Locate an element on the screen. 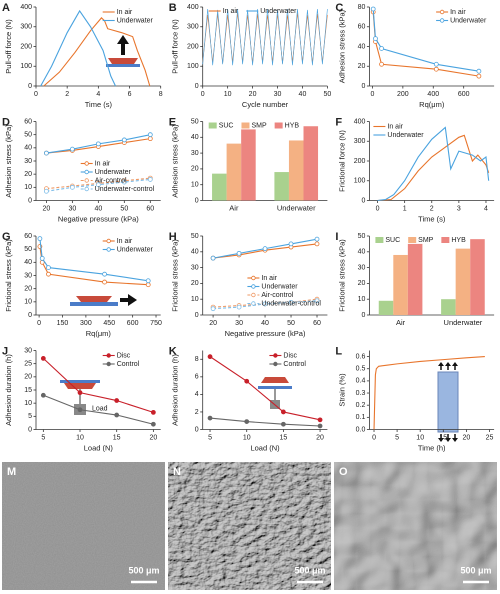 The image size is (500, 594). x-axis-label: Negative pressure (kPa) is located at coordinates (265, 333).